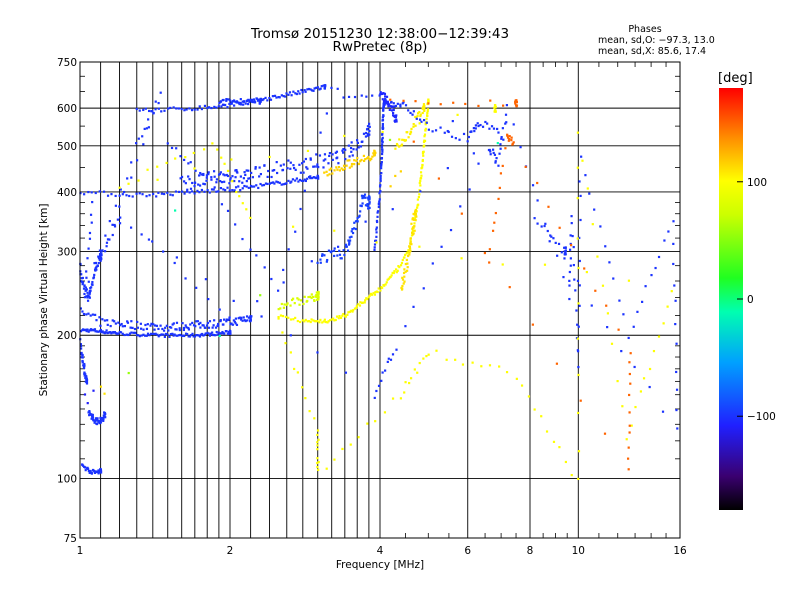 The width and height of the screenshot is (800, 600). I want to click on y-tick-label: 400, so click(67, 193).